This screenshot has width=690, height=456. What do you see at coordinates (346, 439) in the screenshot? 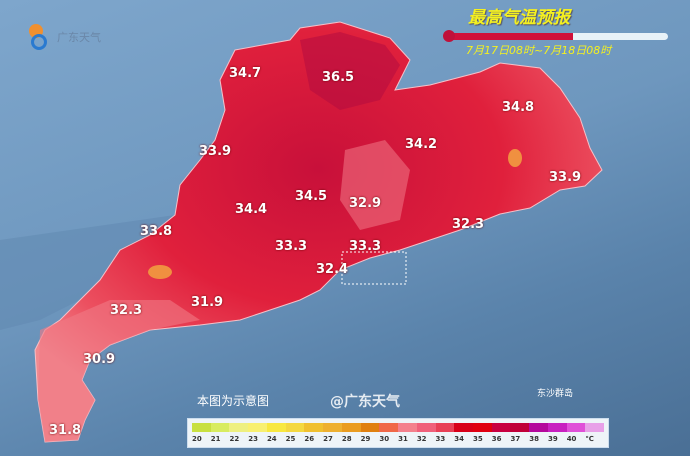
I see `legend-tick: 28` at bounding box center [346, 439].